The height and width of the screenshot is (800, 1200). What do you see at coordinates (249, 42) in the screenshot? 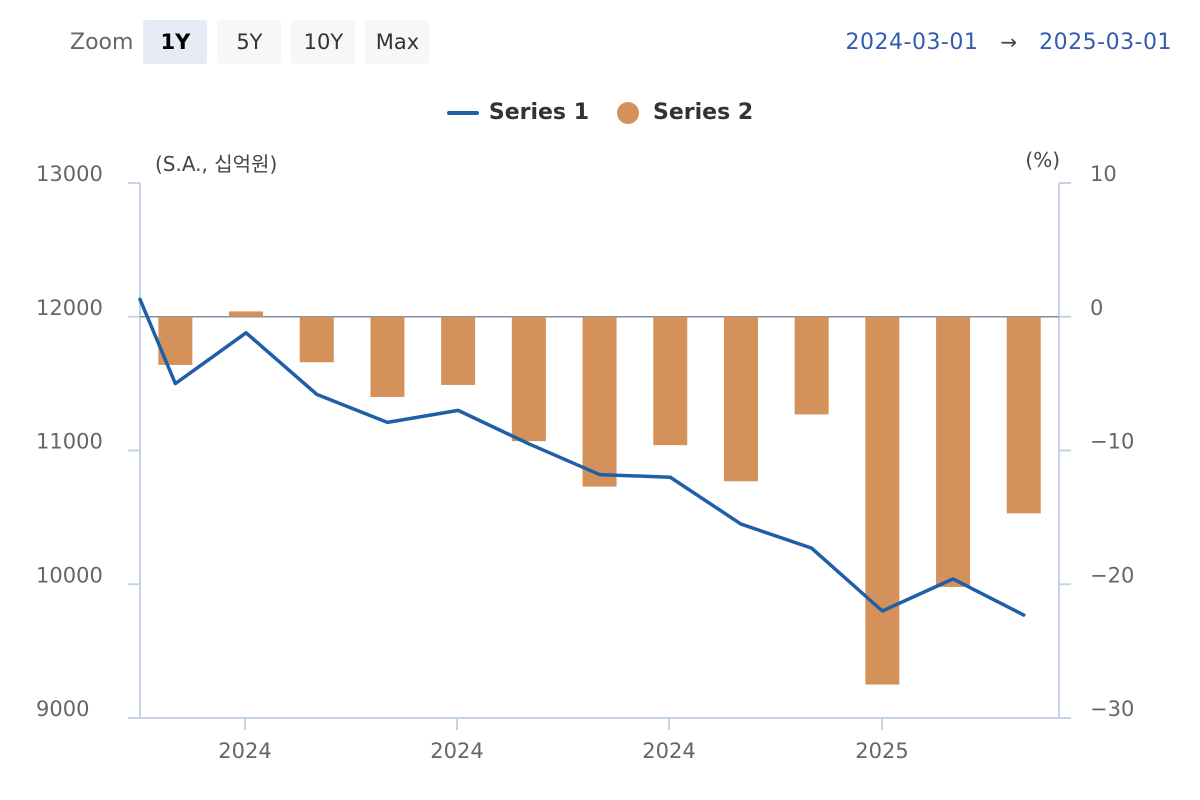
I see `zoom-5y-button: 5Y` at bounding box center [249, 42].